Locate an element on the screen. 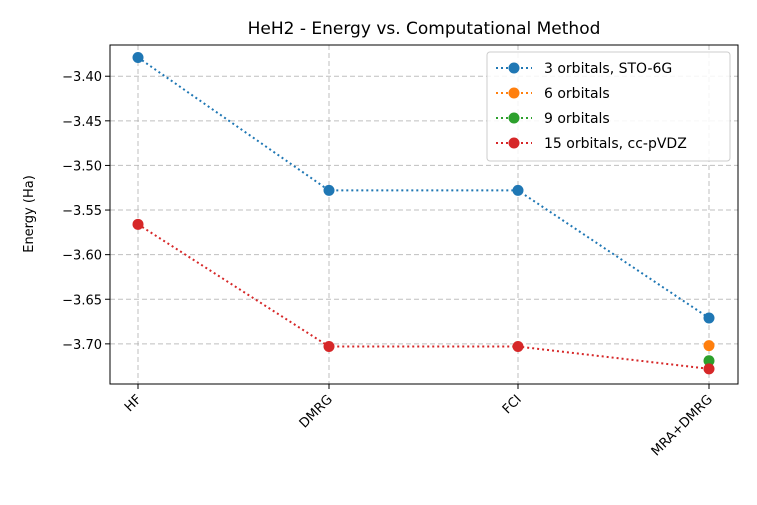 This screenshot has width=757, height=505. legend-entry: 3 orbitals, STO-6G is located at coordinates (584, 69).